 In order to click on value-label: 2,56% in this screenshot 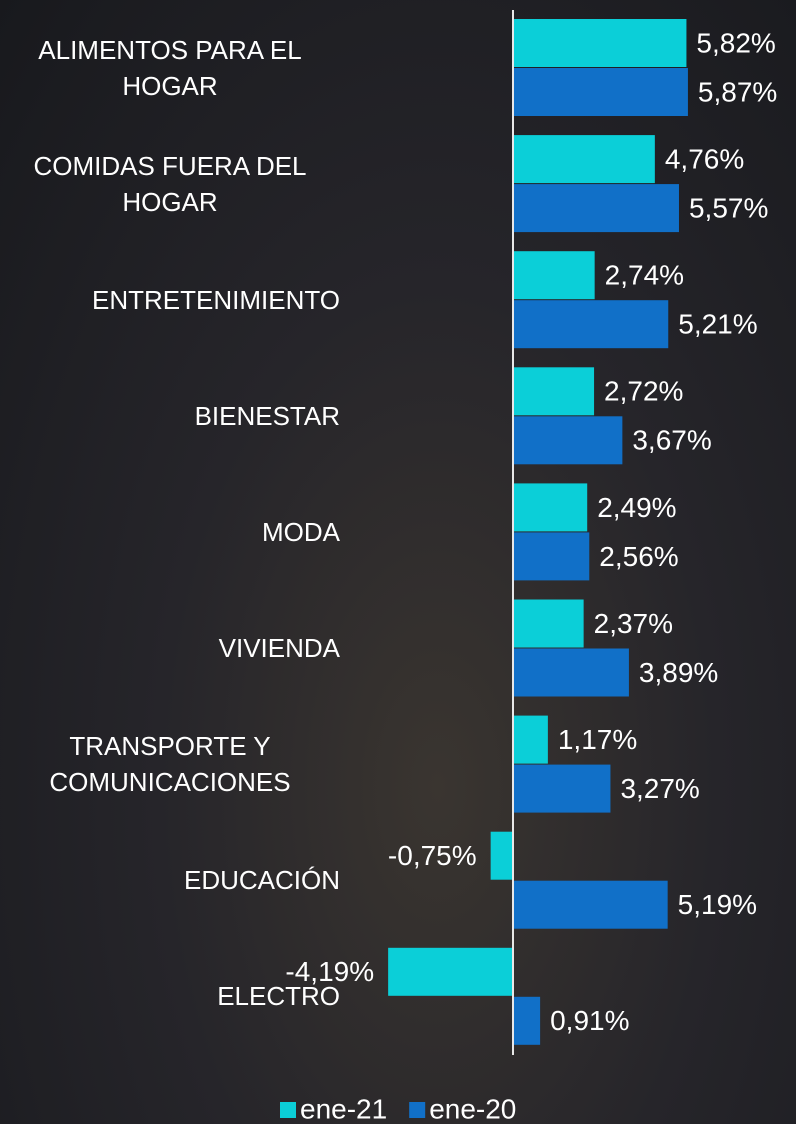, I will do `click(638, 556)`.